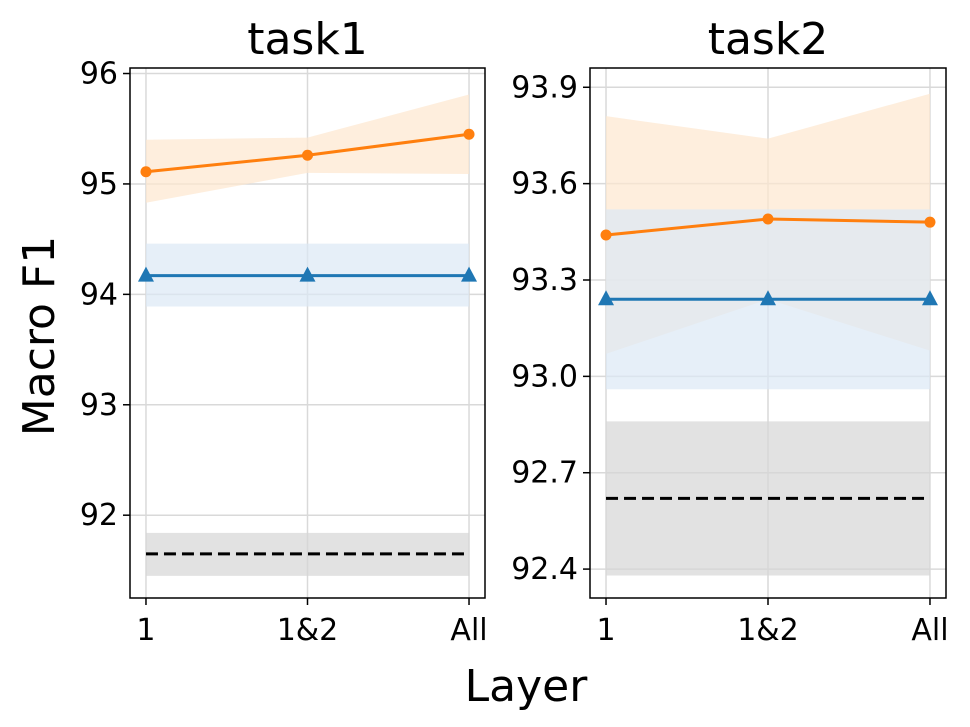 This screenshot has height=727, width=970. I want to click on y-tick-label: 92.7, so click(544, 473).